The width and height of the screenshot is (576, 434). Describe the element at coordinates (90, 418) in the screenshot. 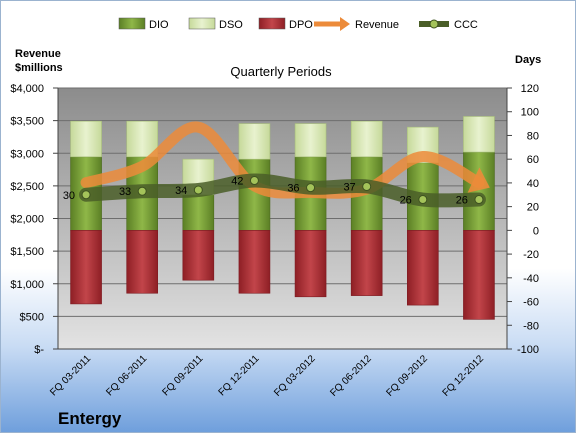

I see `company-name: Entergy` at that location.